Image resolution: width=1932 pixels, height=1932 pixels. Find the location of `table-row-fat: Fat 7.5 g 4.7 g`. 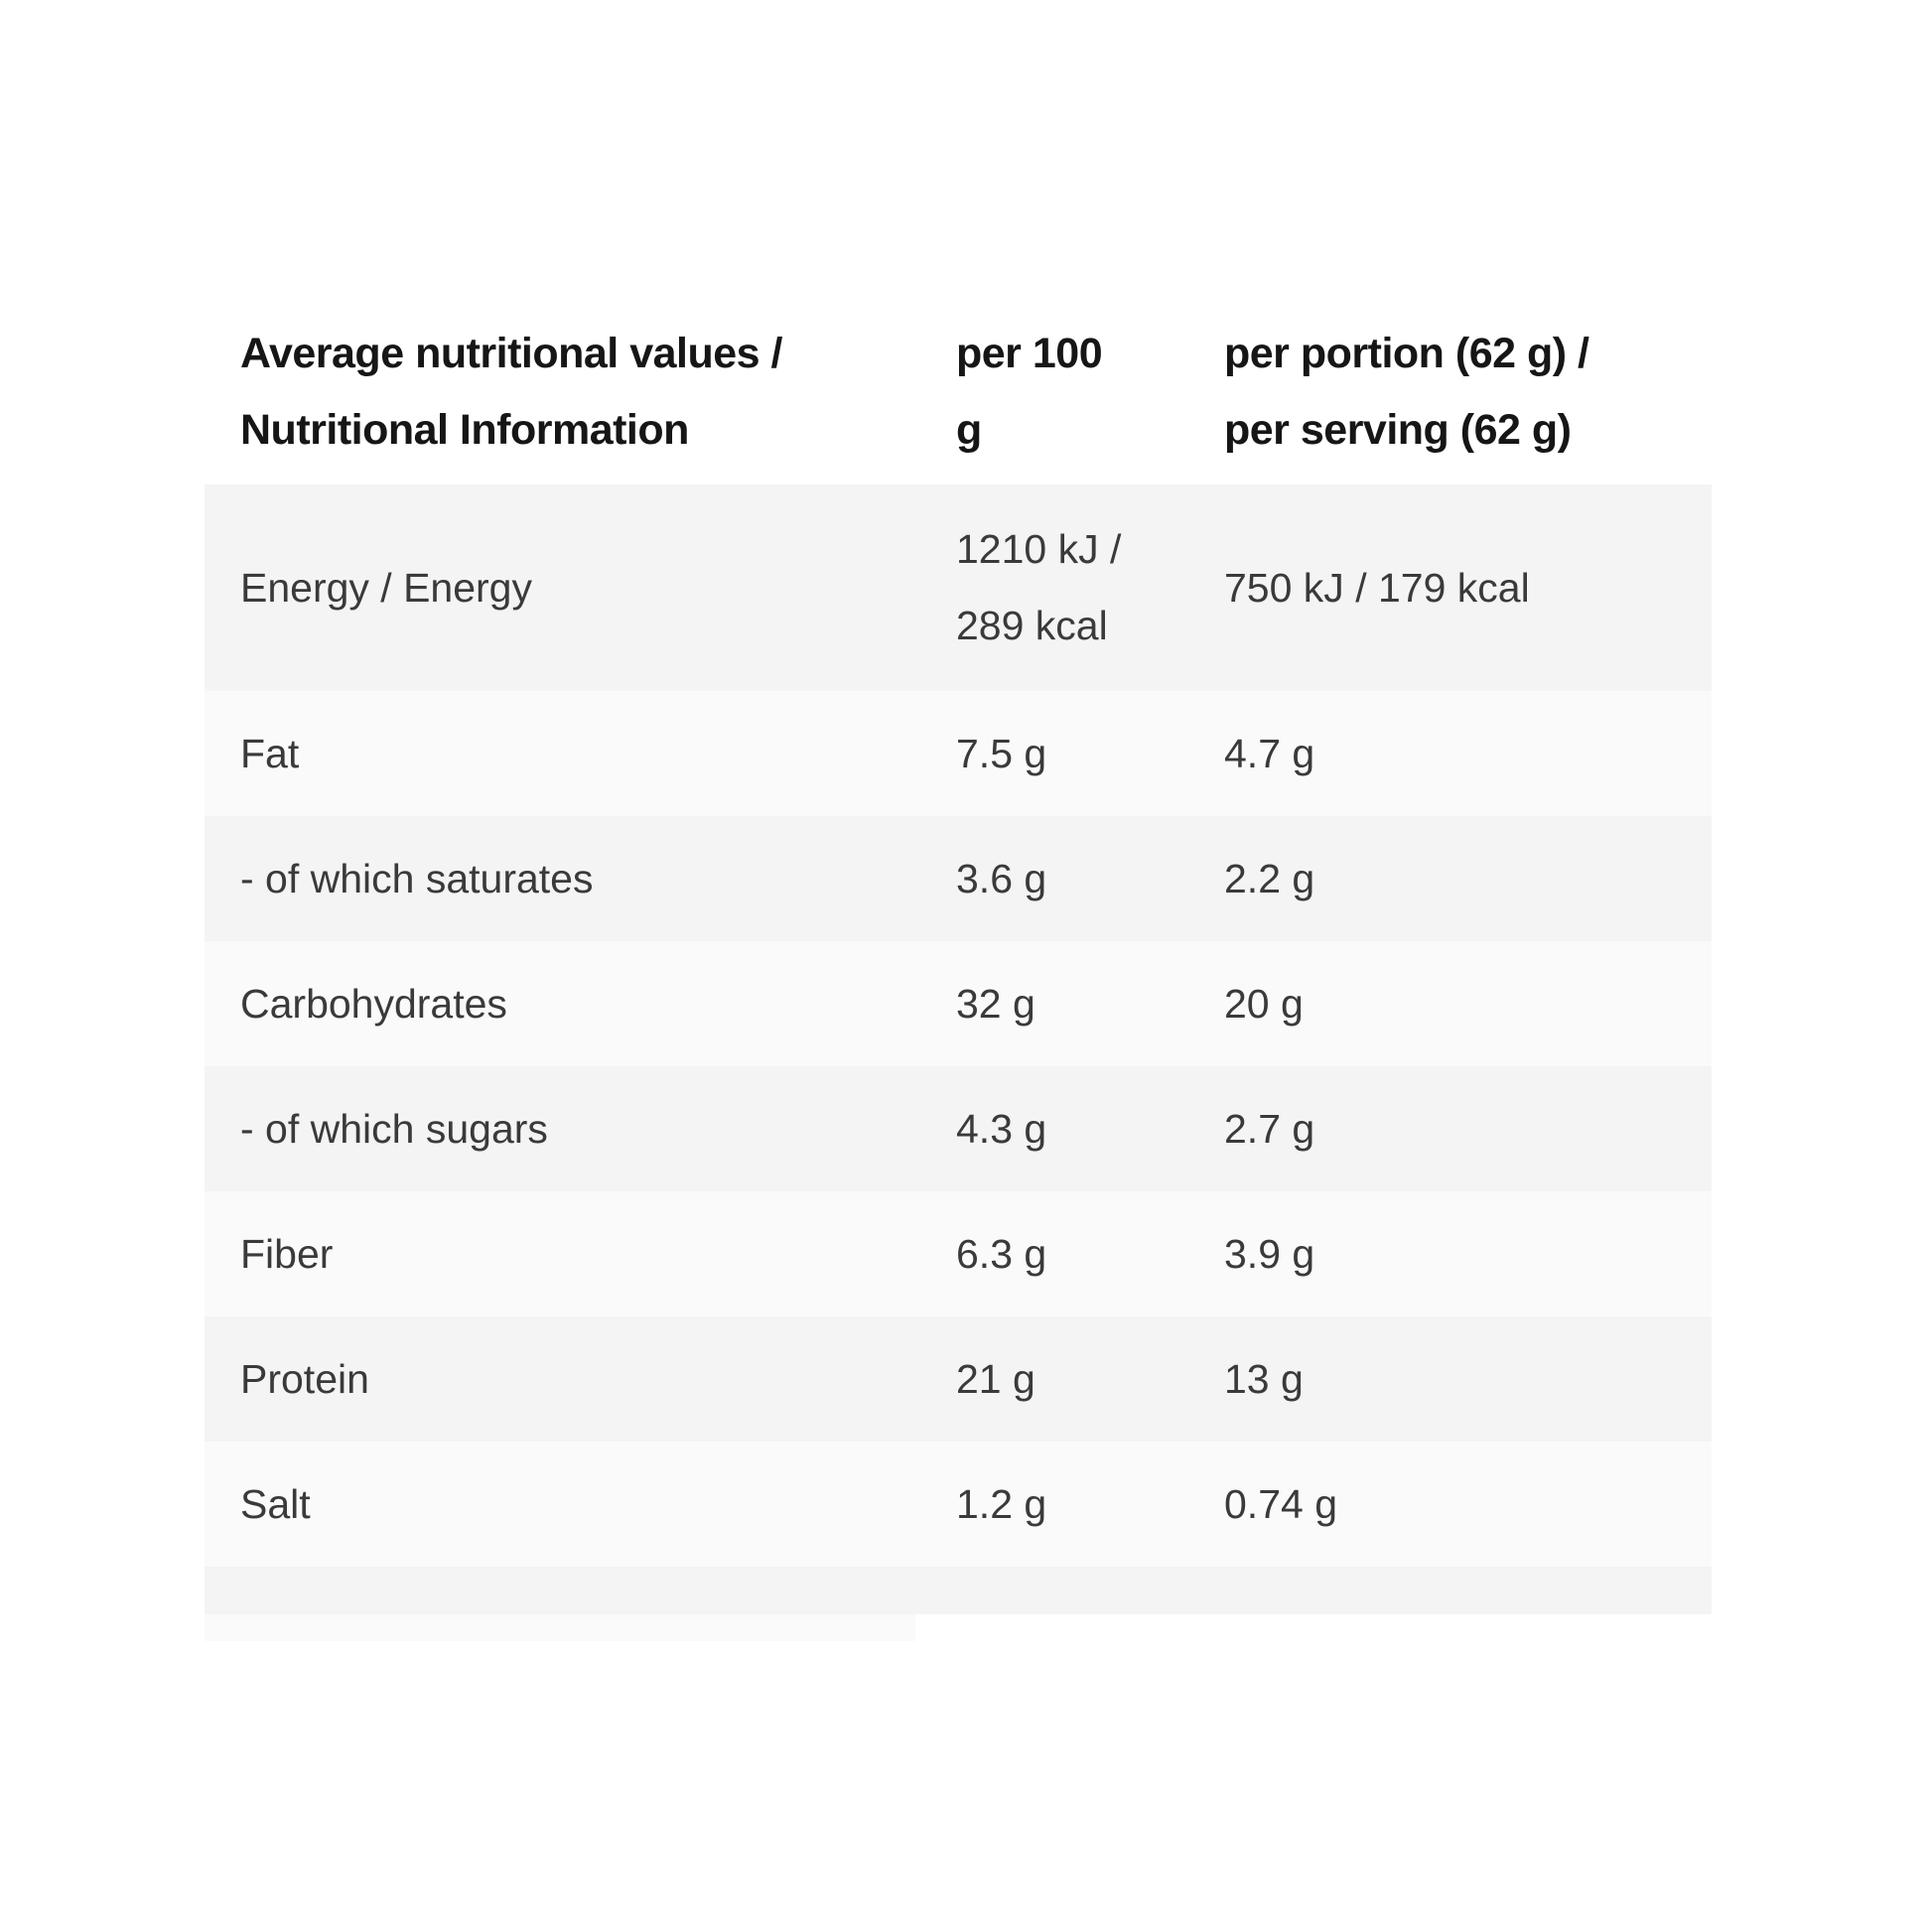

table-row-fat: Fat 7.5 g 4.7 g is located at coordinates (959, 753).